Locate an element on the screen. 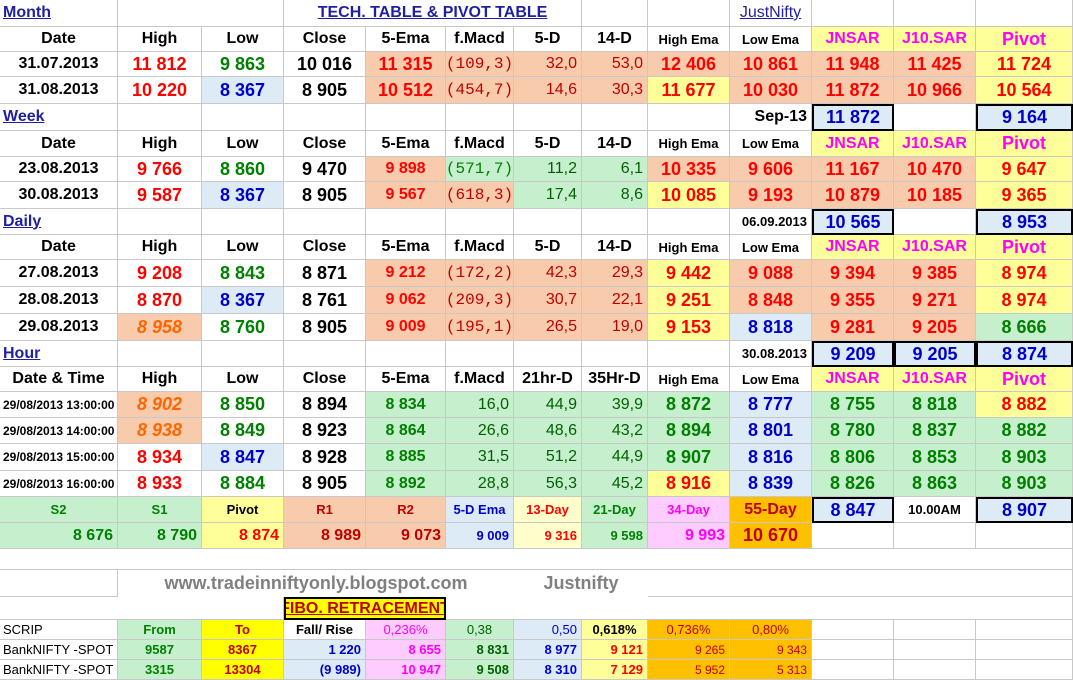 The height and width of the screenshot is (680, 1073). cell-r2-c9: 10 861 is located at coordinates (771, 64).